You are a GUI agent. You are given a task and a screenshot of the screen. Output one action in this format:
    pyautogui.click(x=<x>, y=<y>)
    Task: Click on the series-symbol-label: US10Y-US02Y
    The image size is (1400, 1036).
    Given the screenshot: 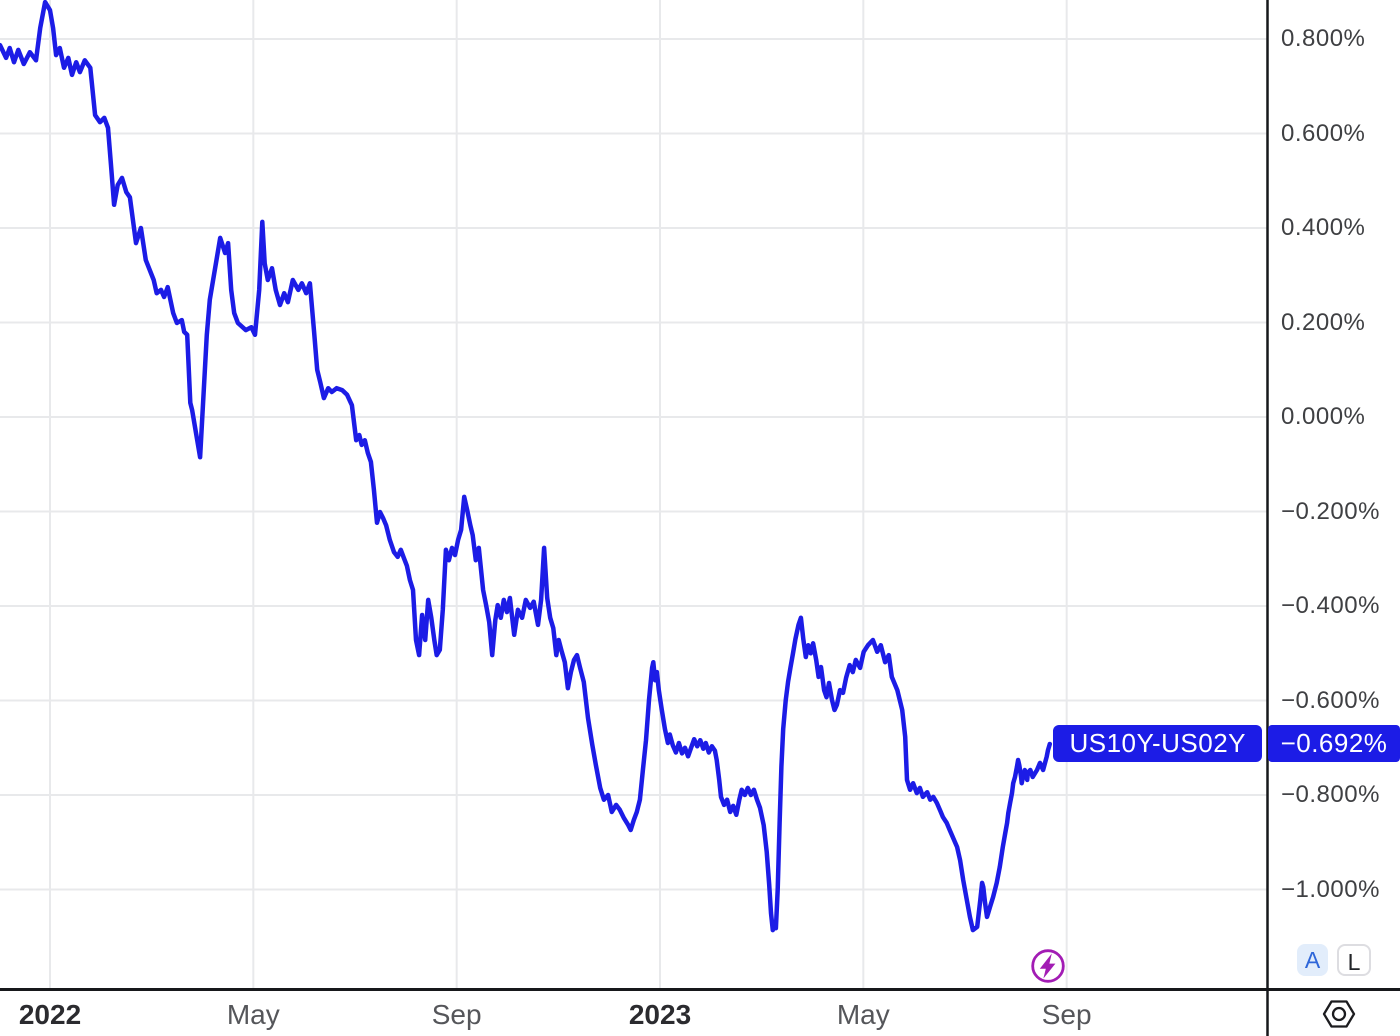 What is the action you would take?
    pyautogui.click(x=1157, y=744)
    